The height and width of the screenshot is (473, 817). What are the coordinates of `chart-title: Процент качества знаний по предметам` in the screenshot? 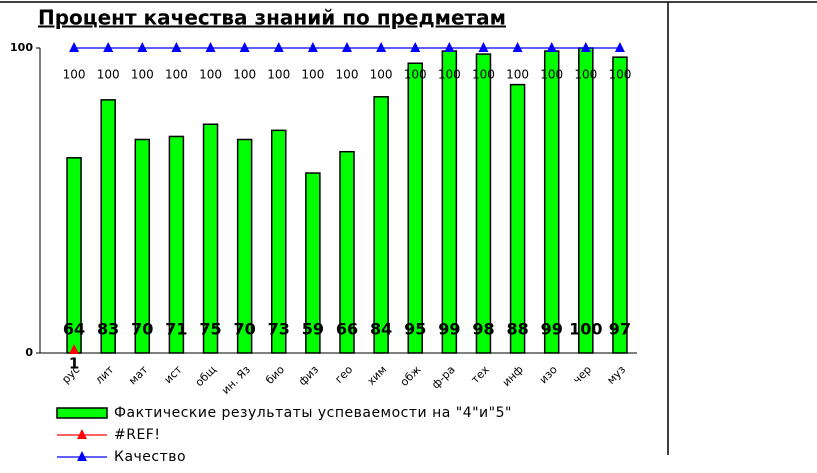 It's located at (272, 18).